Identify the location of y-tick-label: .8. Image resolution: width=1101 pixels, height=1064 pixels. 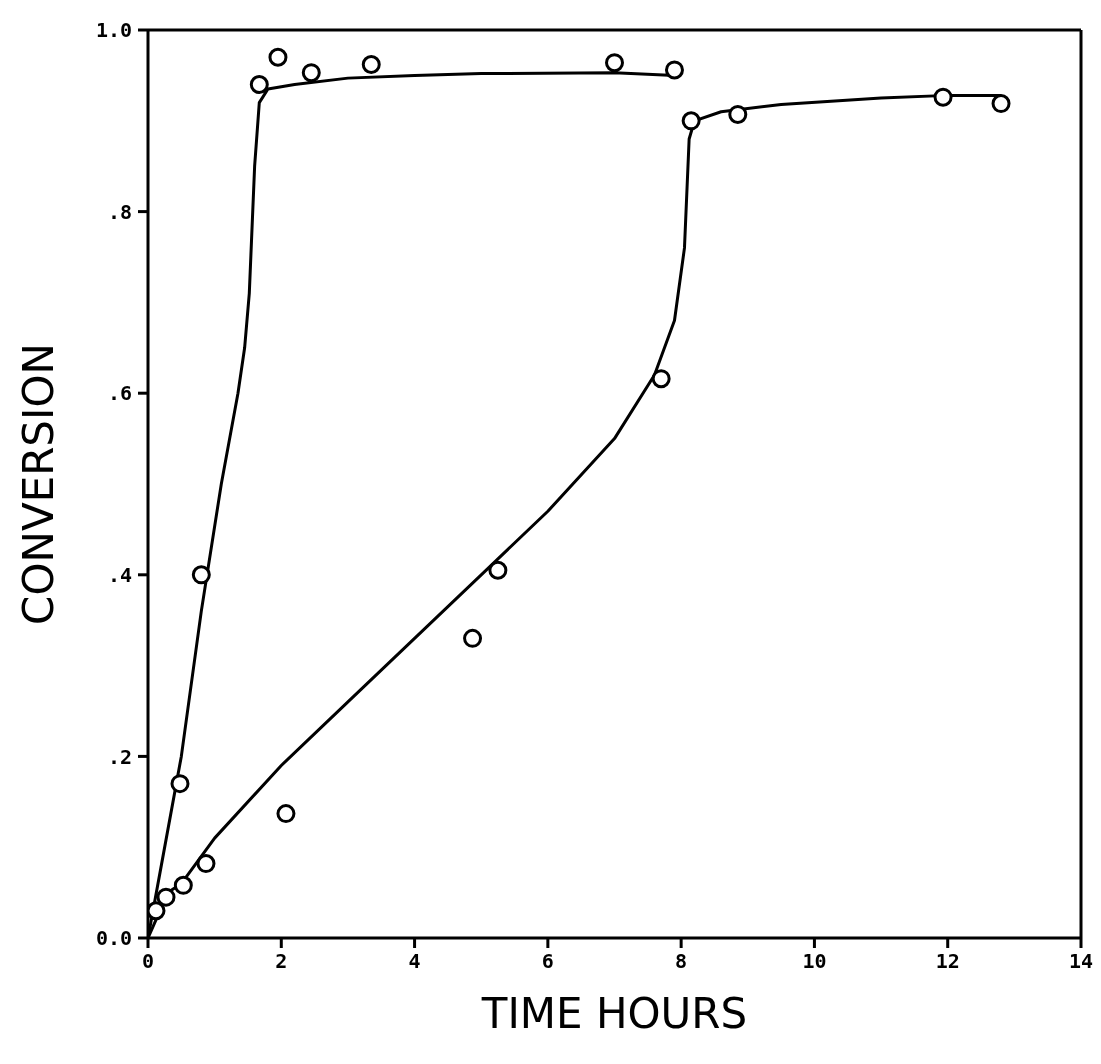
(119, 211).